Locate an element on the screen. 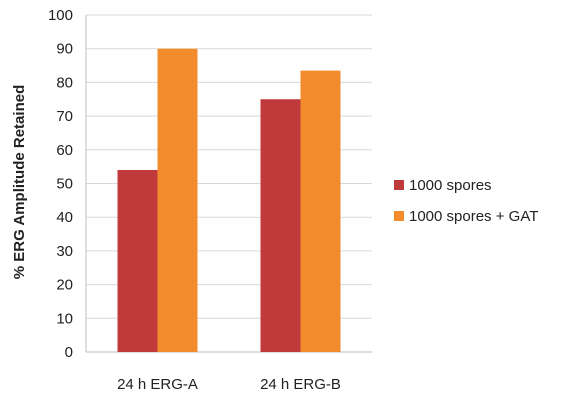  y-tick-label: 60 is located at coordinates (64, 150).